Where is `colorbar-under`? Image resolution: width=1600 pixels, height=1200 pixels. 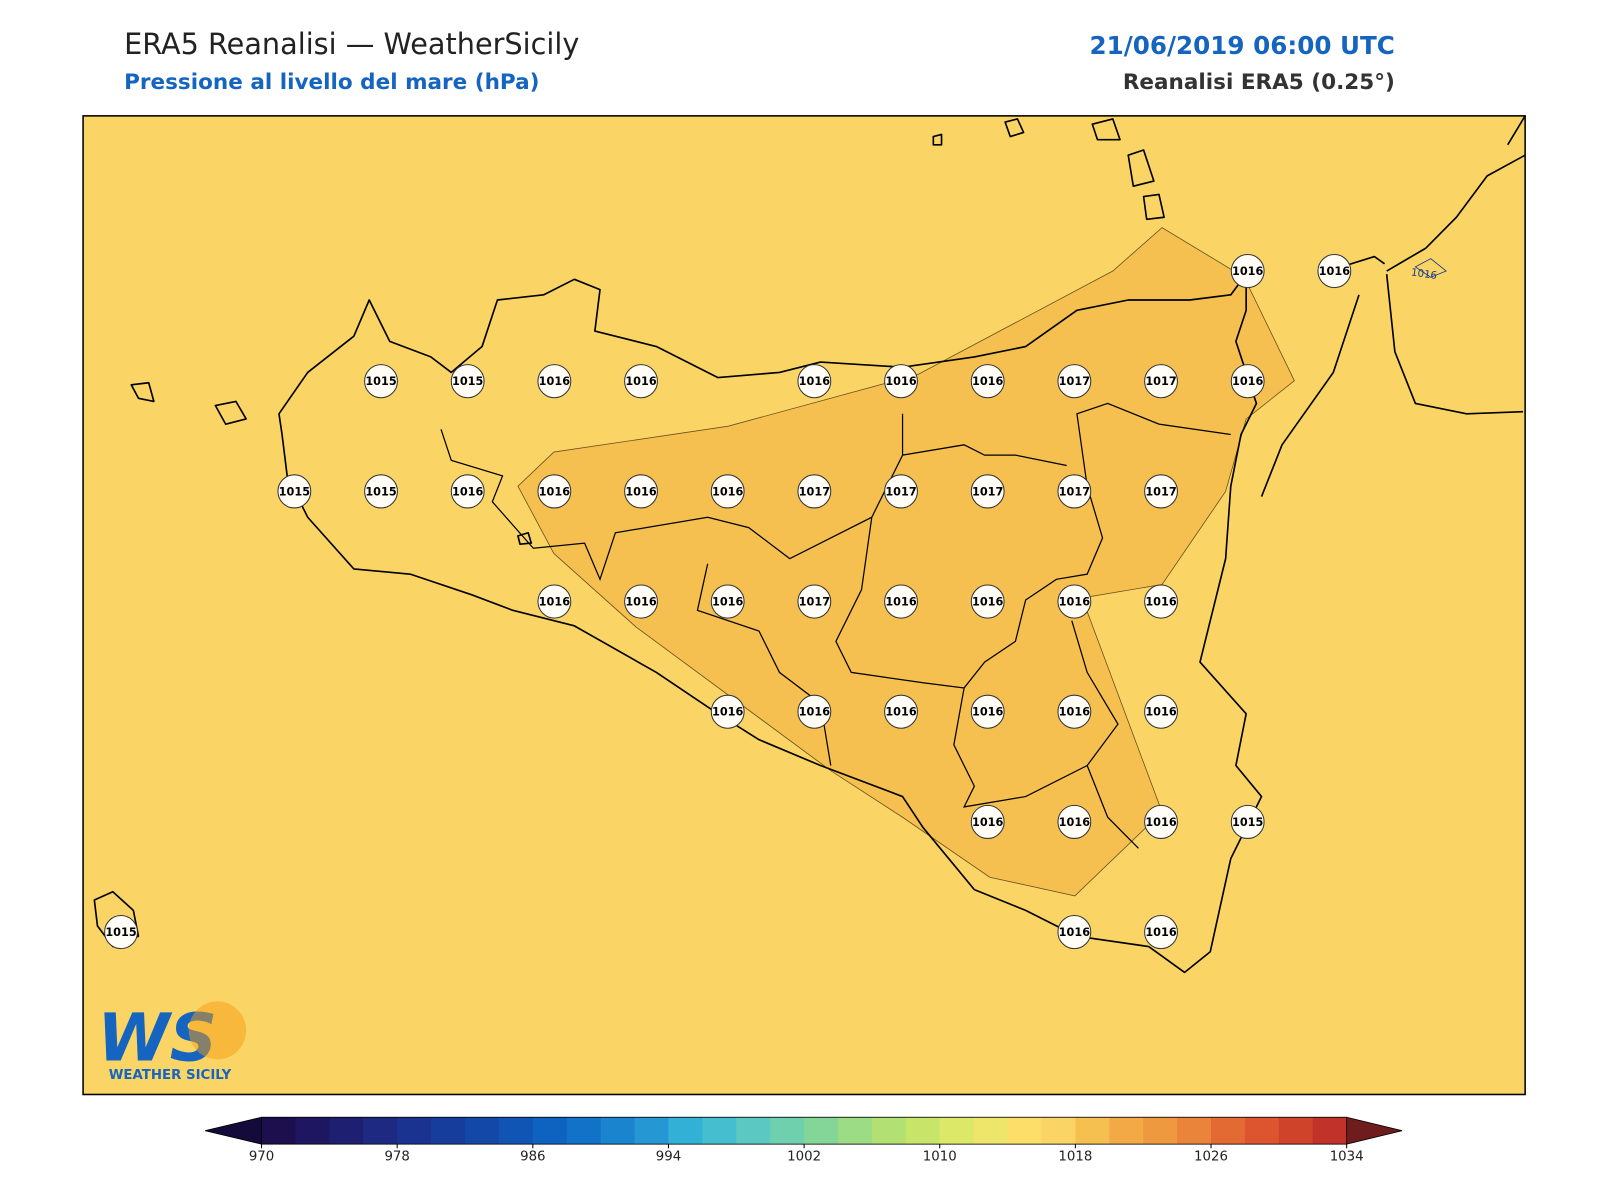
colorbar-under is located at coordinates (233, 1130).